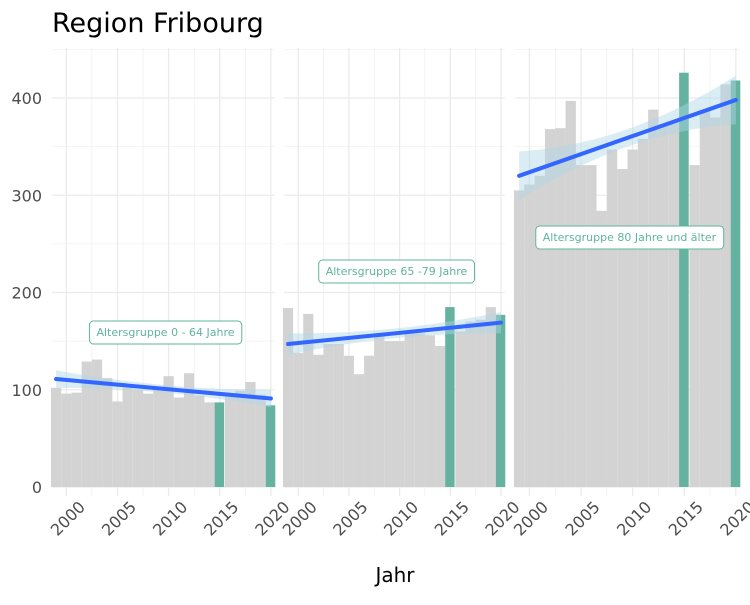 The height and width of the screenshot is (605, 750). I want to click on y-tick-label: 400, so click(26, 98).